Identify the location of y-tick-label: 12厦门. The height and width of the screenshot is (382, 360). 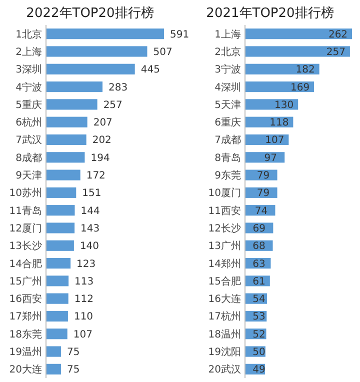
(25, 228).